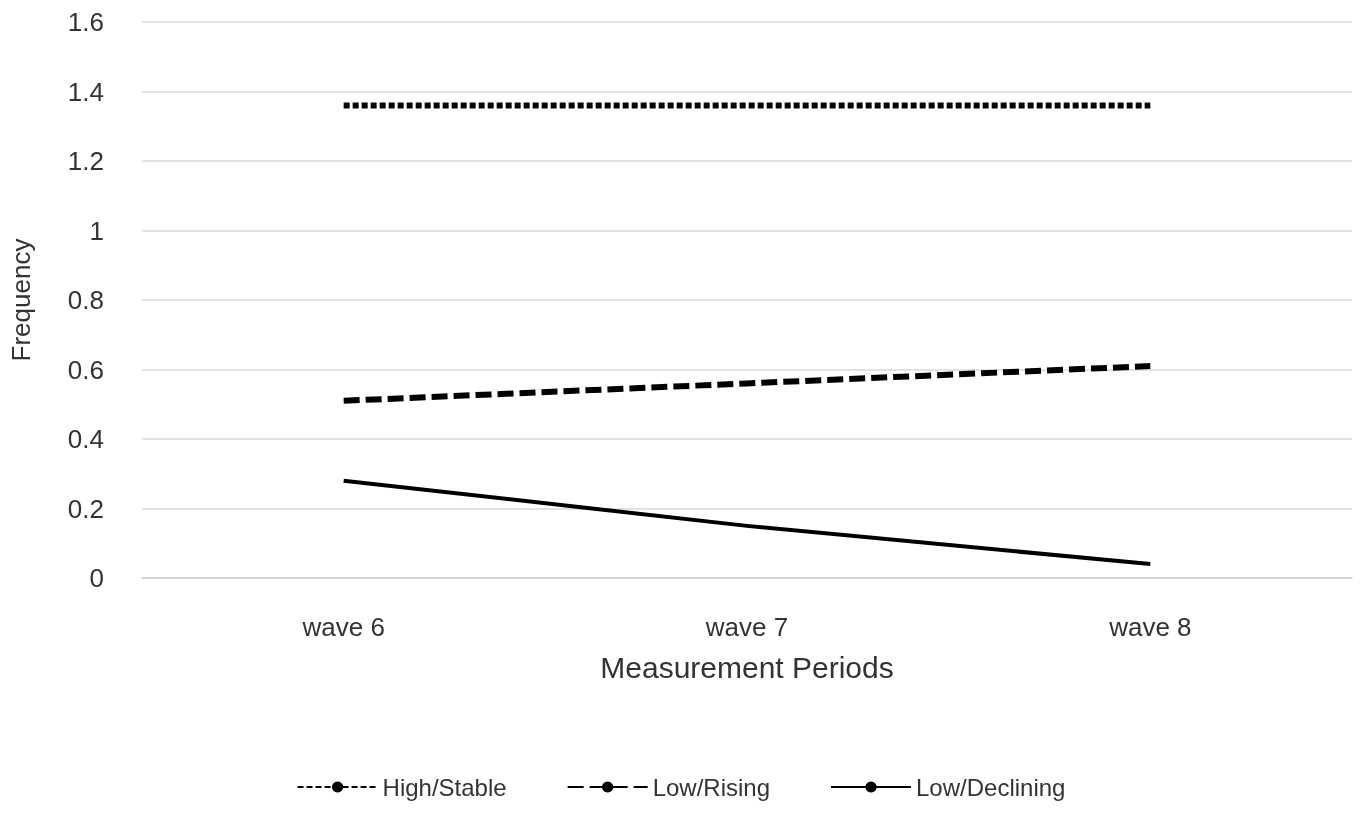 This screenshot has height=814, width=1362. Describe the element at coordinates (85, 508) in the screenshot. I see `y-tick-label: 0.2` at that location.